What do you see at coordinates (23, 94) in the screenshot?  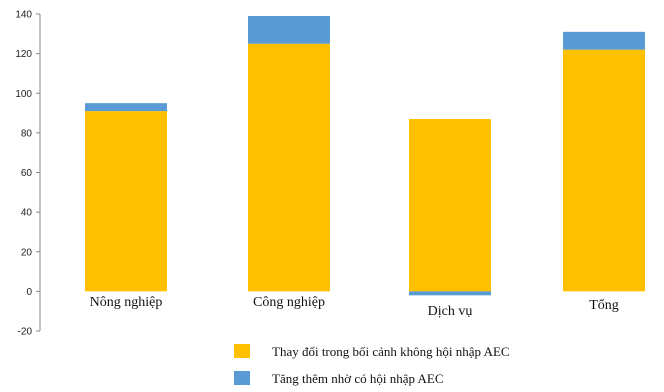 I see `y-tick-label: 100` at bounding box center [23, 94].